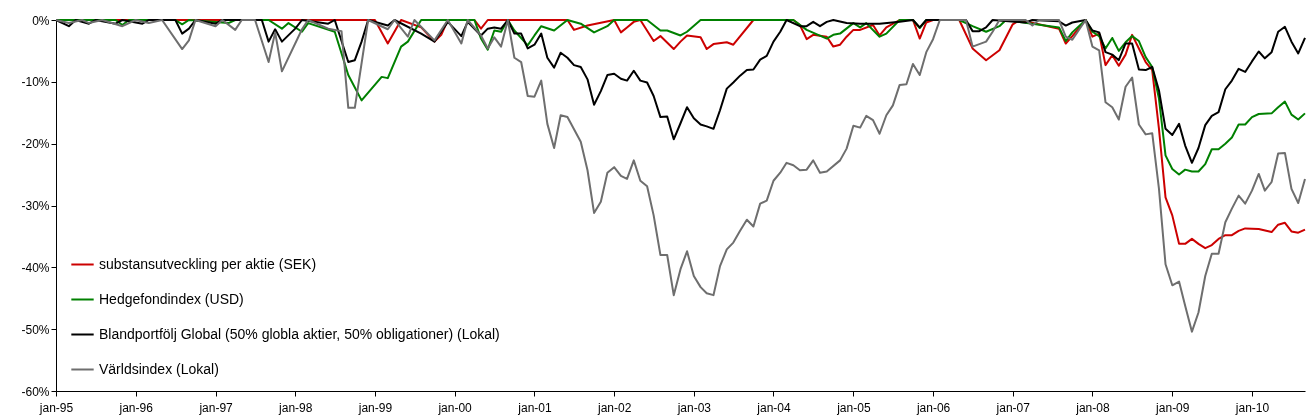  I want to click on x-tick-label: jan-06, so click(933, 407).